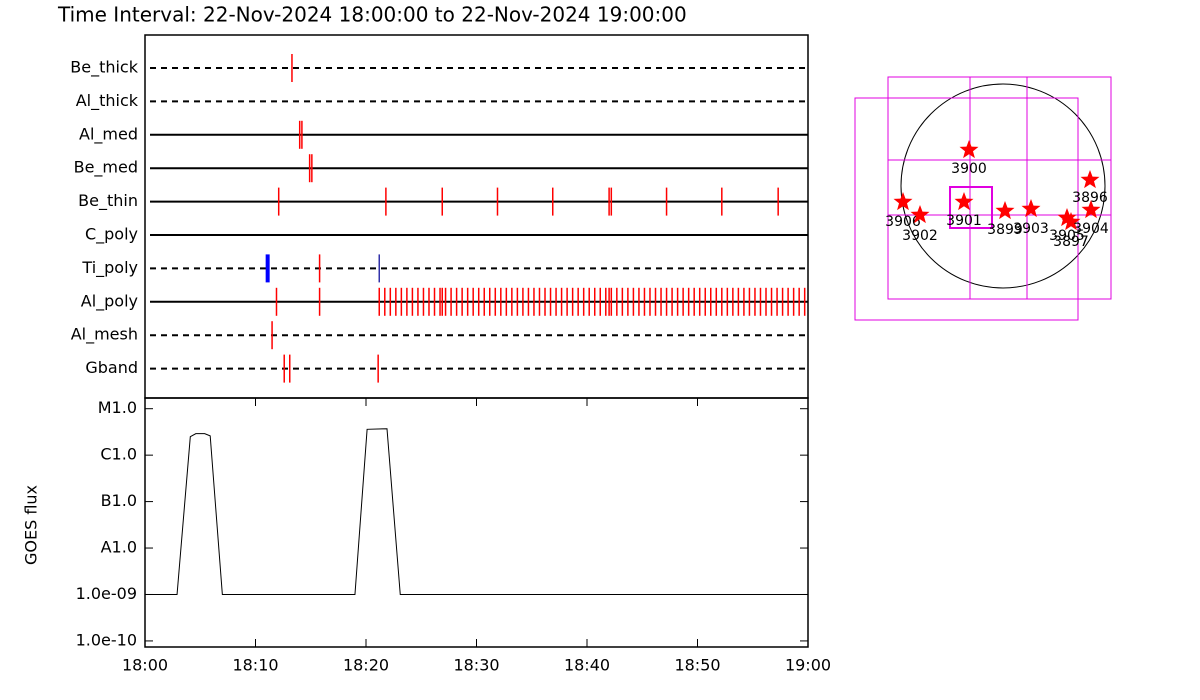 The height and width of the screenshot is (700, 1200). What do you see at coordinates (108, 134) in the screenshot?
I see `row-label: Al_med` at bounding box center [108, 134].